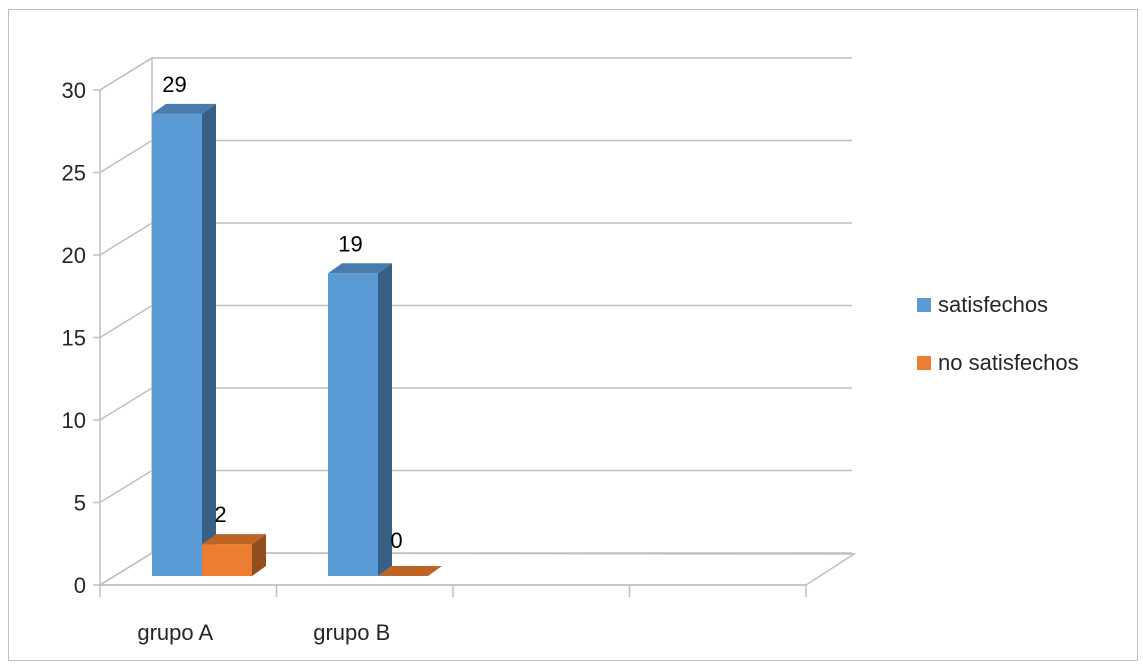 This screenshot has width=1143, height=666. What do you see at coordinates (453, 614) in the screenshot?
I see `x-axis: grupo A grupo B` at bounding box center [453, 614].